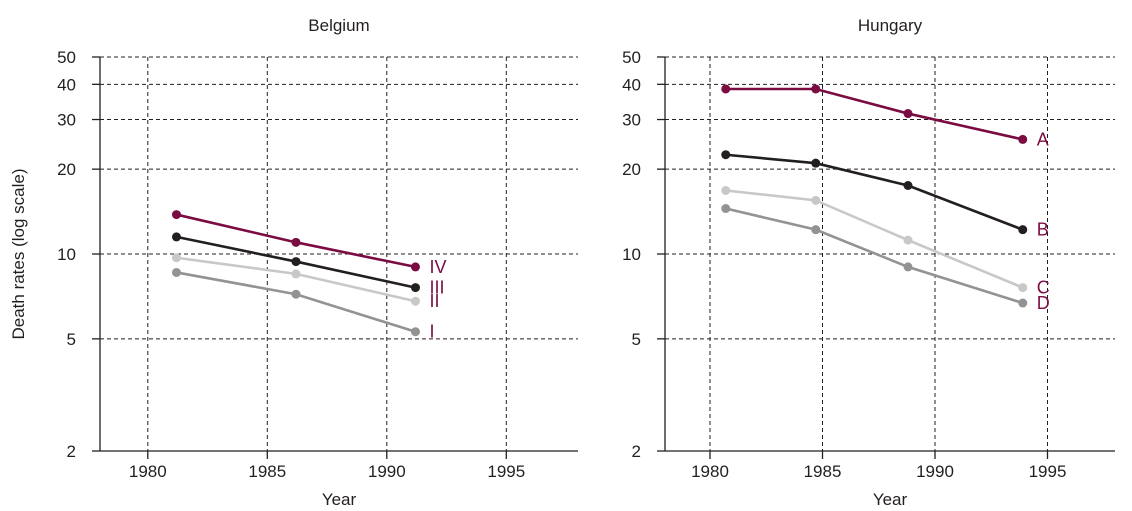  What do you see at coordinates (890, 25) in the screenshot?
I see `chart-title: Hungary` at bounding box center [890, 25].